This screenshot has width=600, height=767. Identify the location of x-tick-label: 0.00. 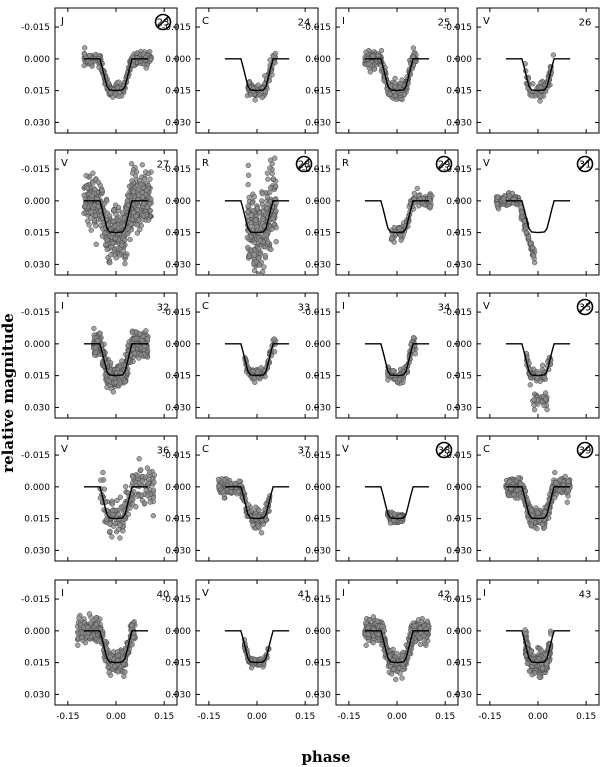
(116, 717).